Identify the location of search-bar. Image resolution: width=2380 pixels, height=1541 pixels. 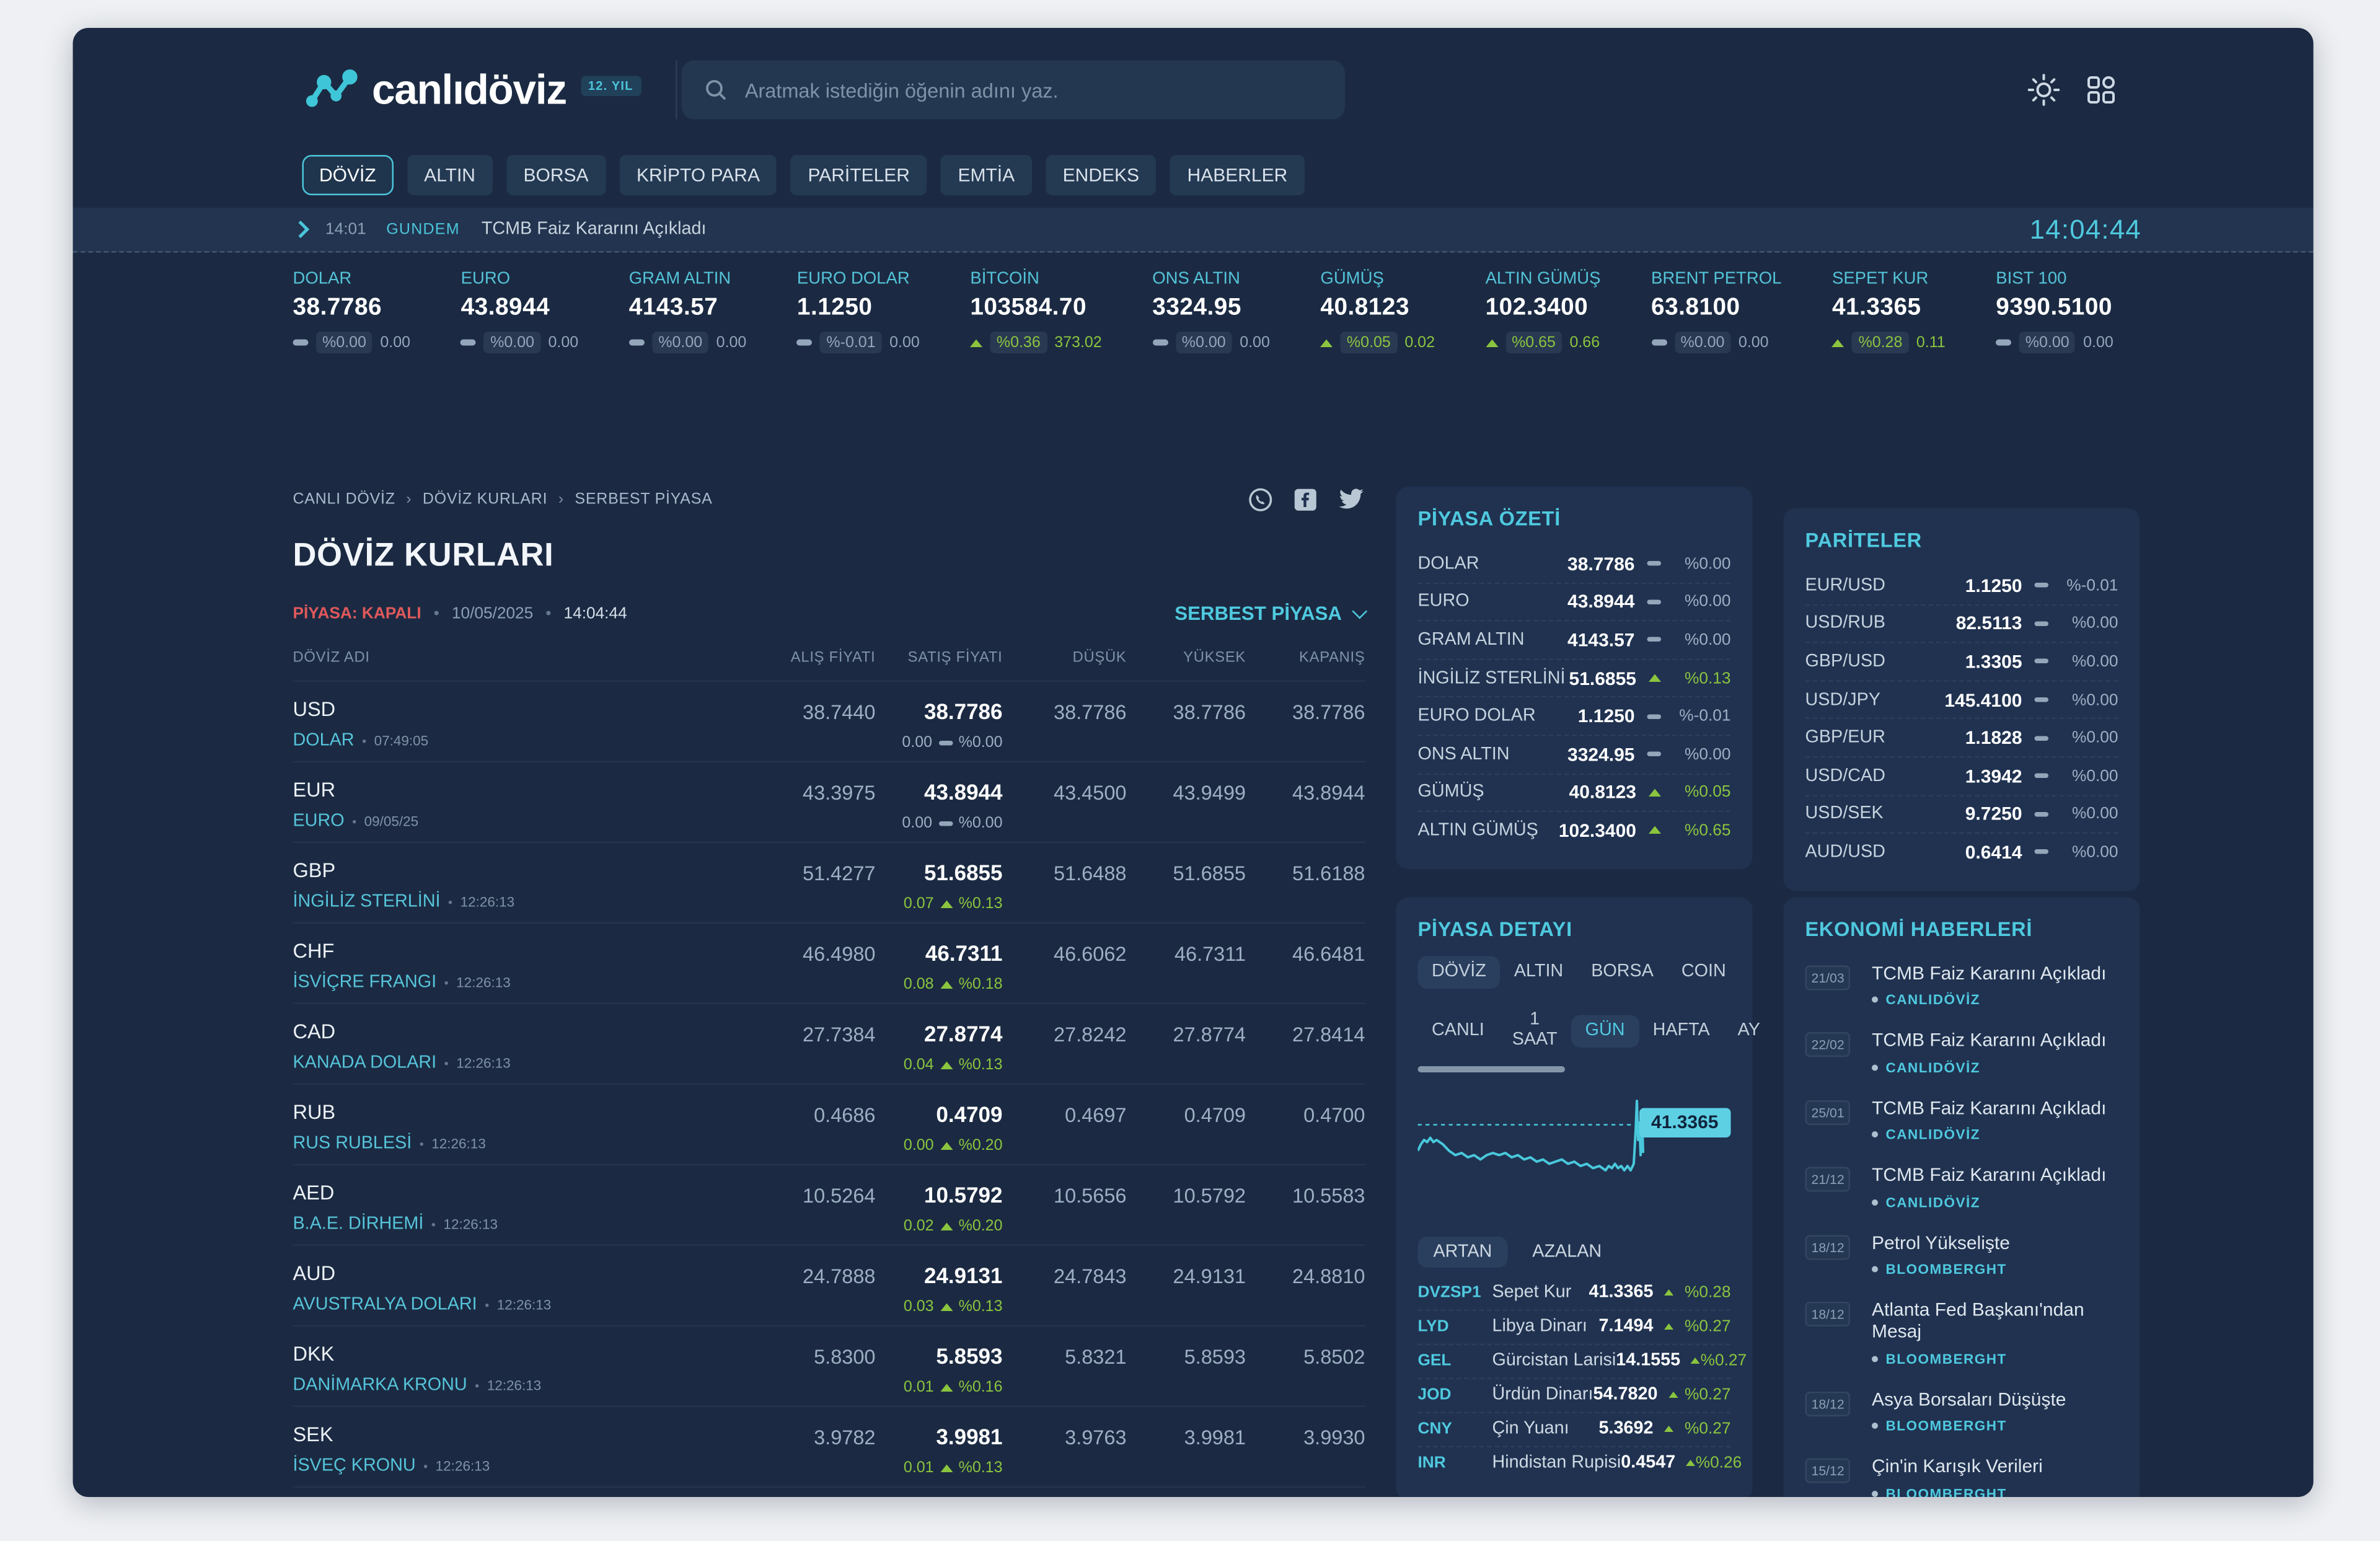
(1013, 90).